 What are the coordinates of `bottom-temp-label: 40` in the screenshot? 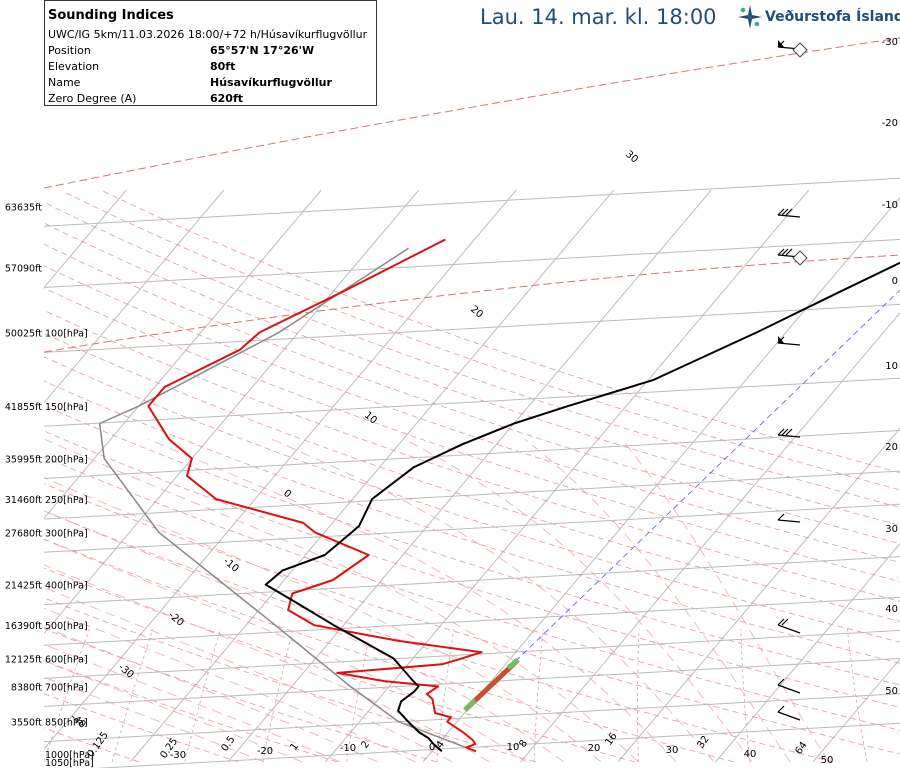 It's located at (750, 754).